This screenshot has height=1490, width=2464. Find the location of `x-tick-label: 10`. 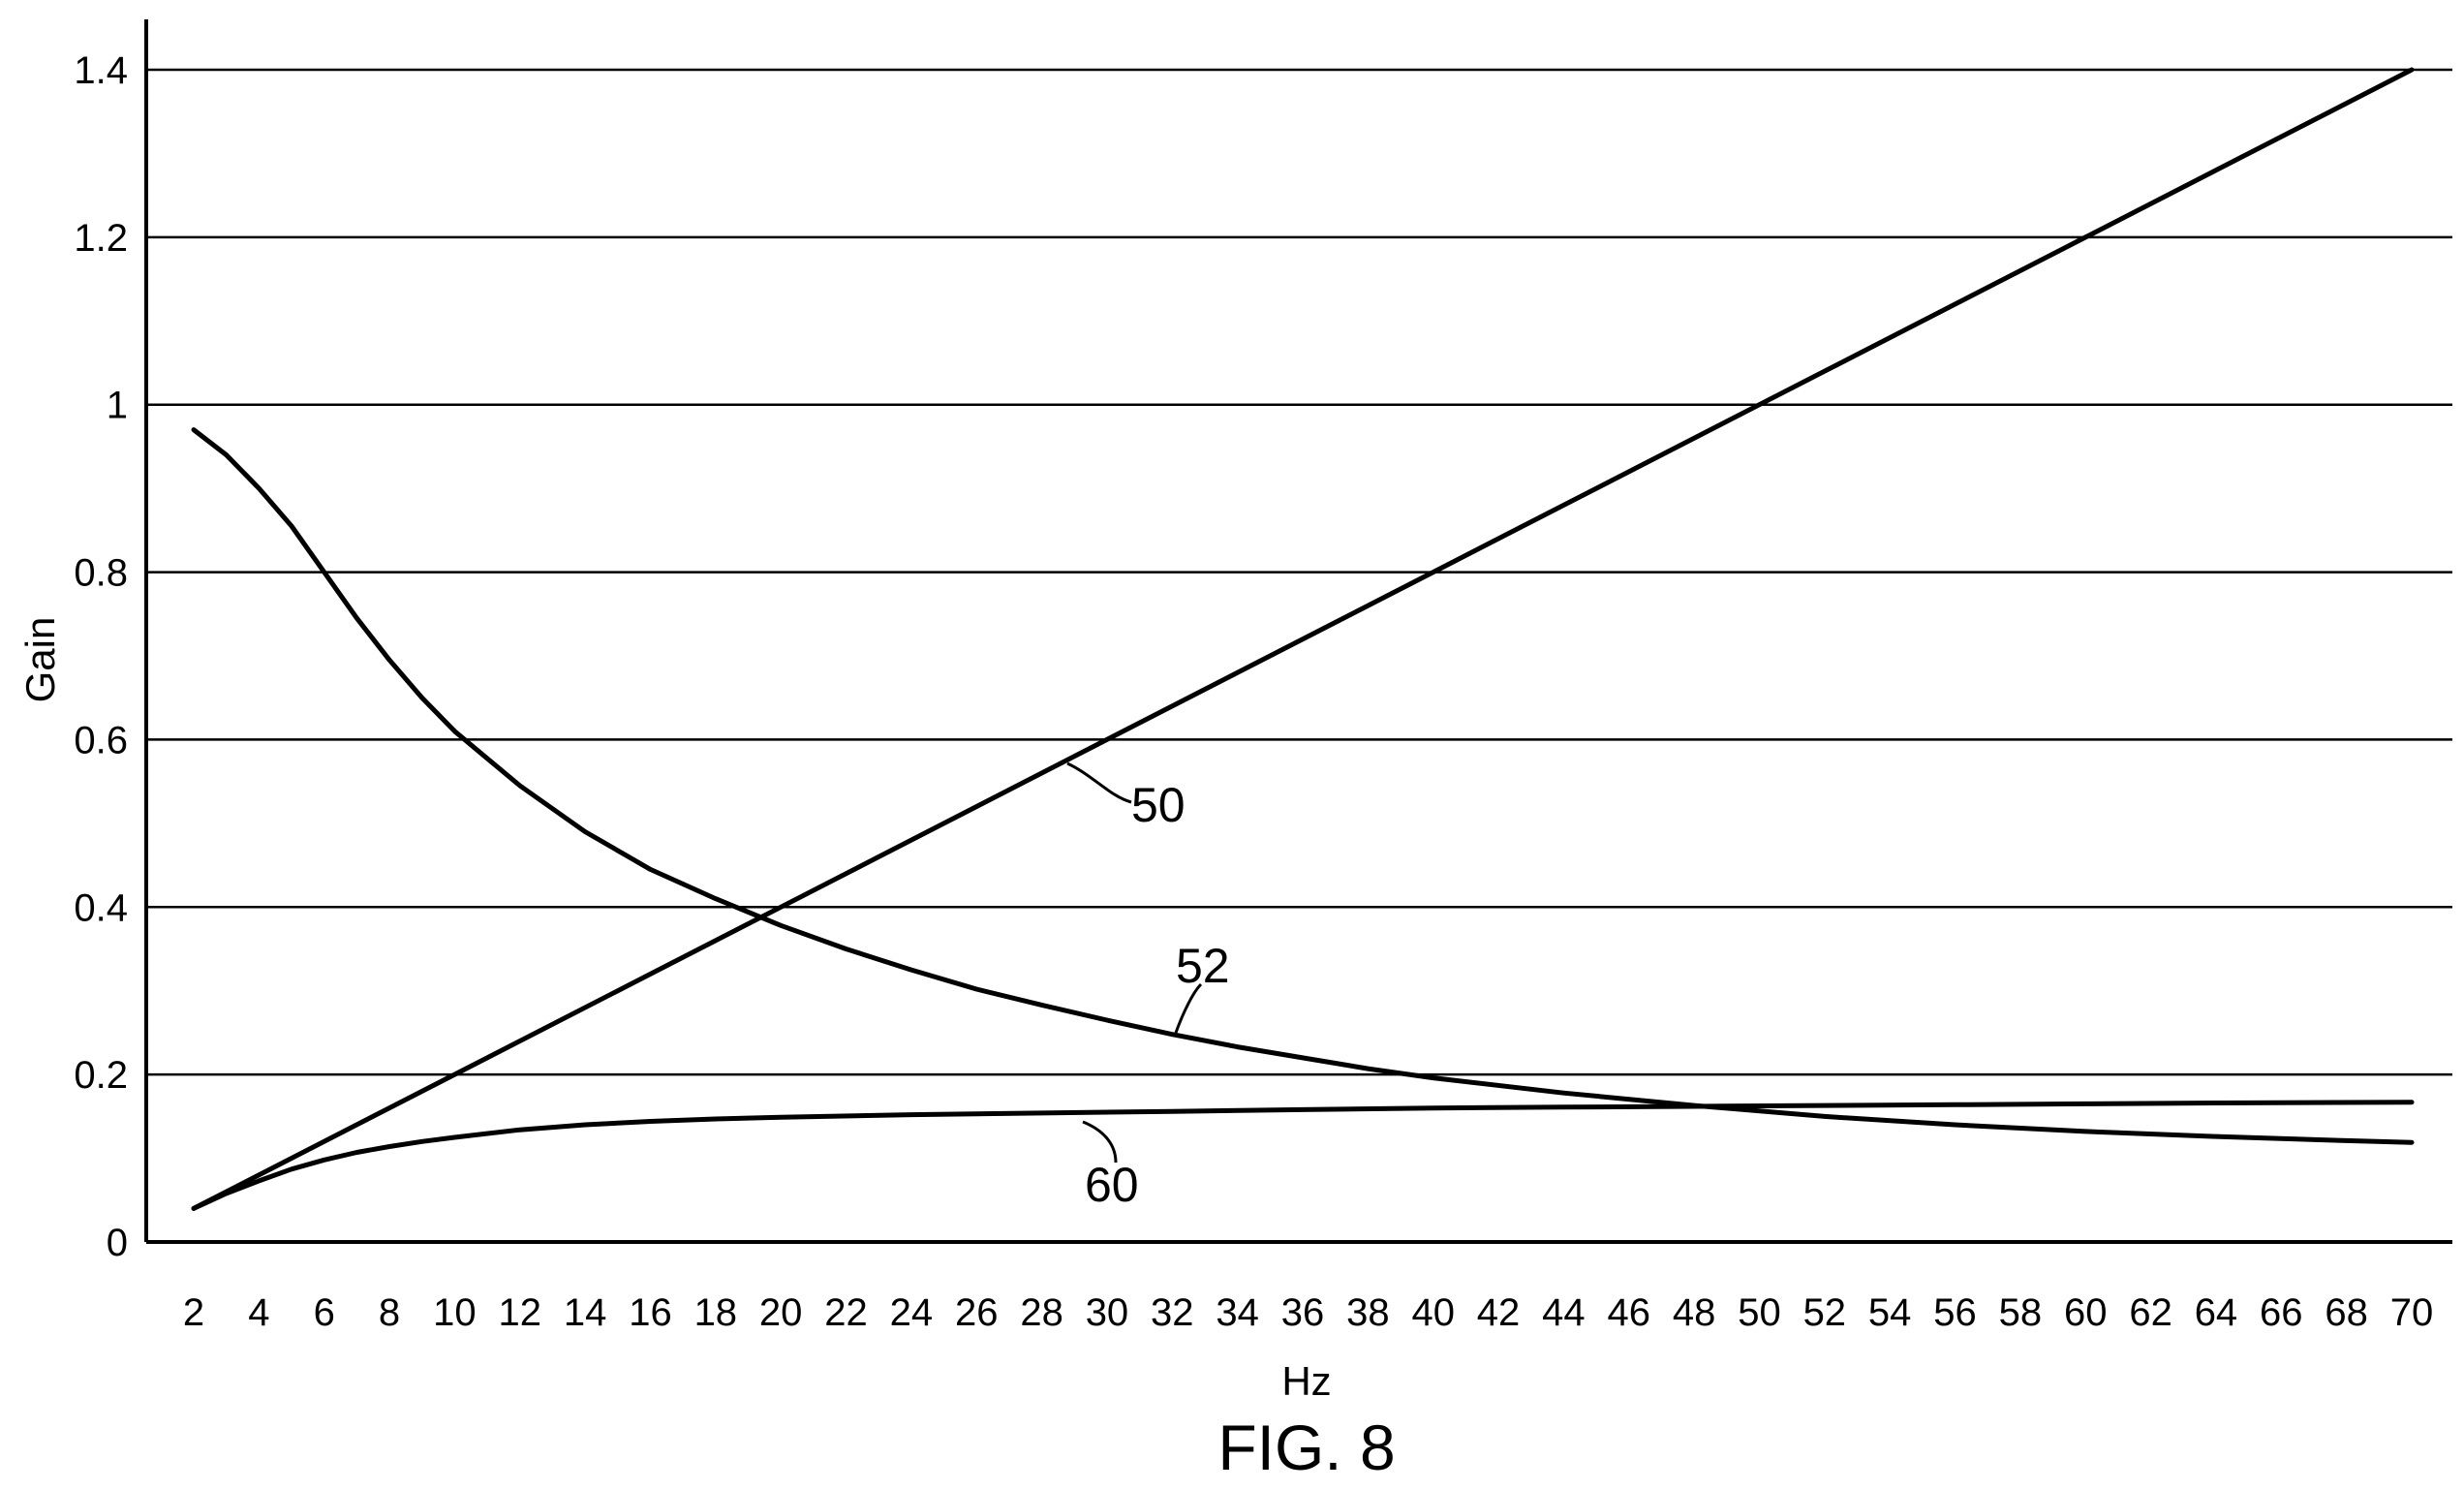

x-tick-label: 10 is located at coordinates (455, 1313).